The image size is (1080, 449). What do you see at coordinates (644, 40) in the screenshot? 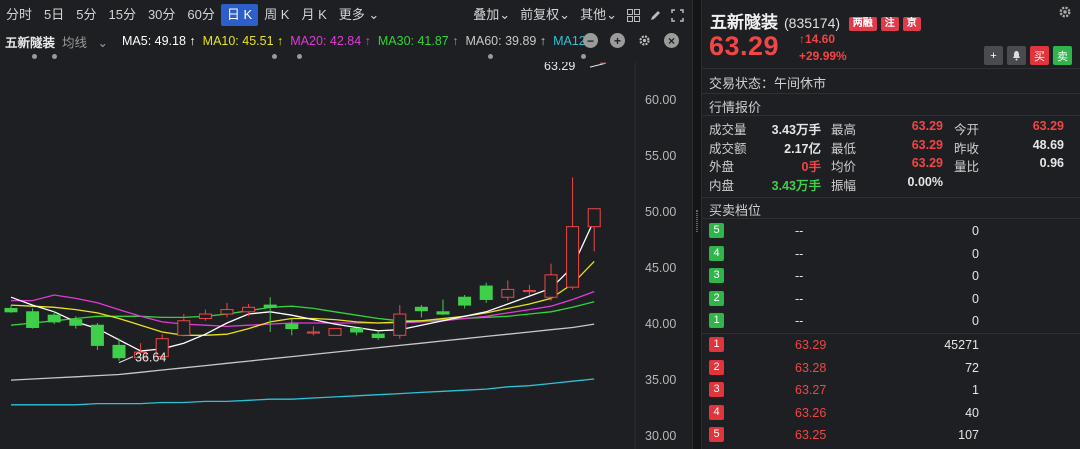
I see `gear-icon` at bounding box center [644, 40].